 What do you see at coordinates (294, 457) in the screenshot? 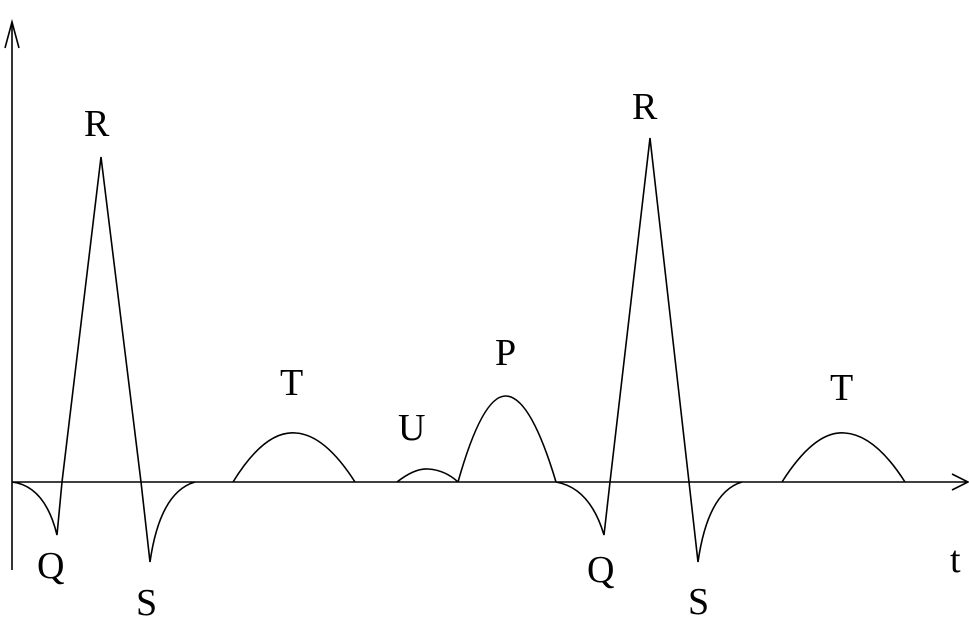
I see `beat1-t-wave` at bounding box center [294, 457].